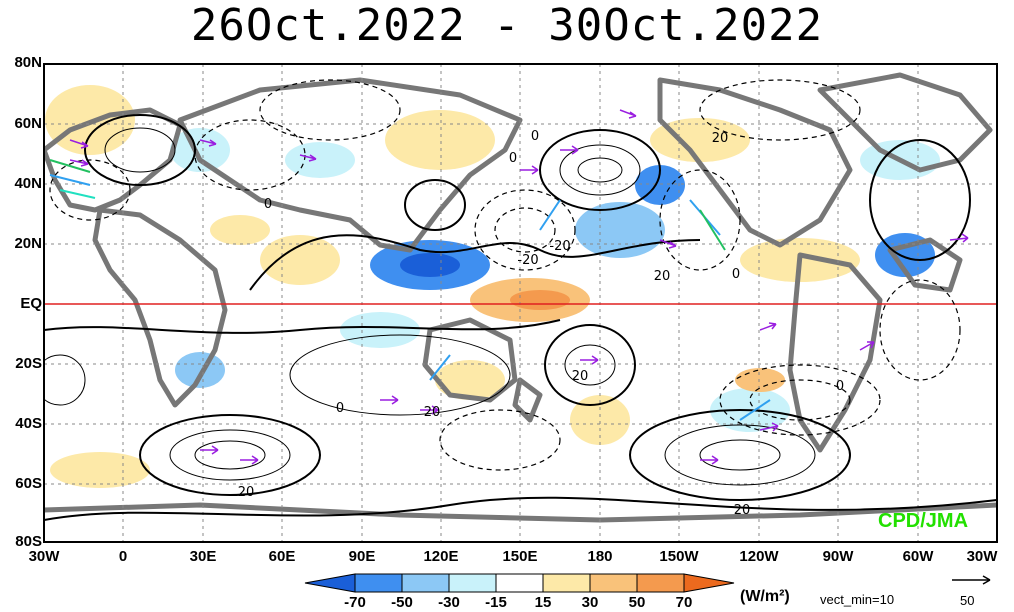 This screenshot has width=1014, height=612. I want to click on lon-label: 0, so click(123, 556).